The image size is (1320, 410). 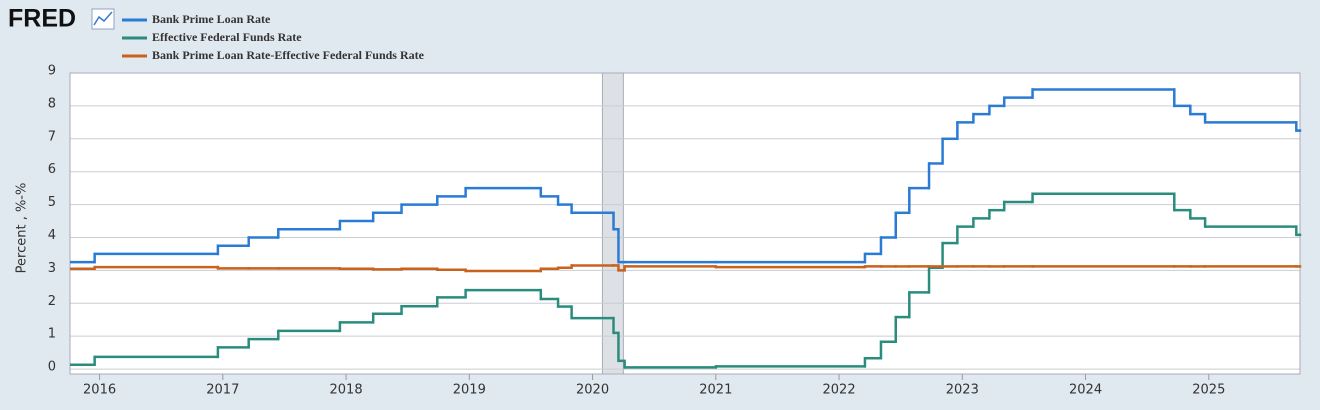 I want to click on x-tick-label: 2020, so click(x=592, y=390).